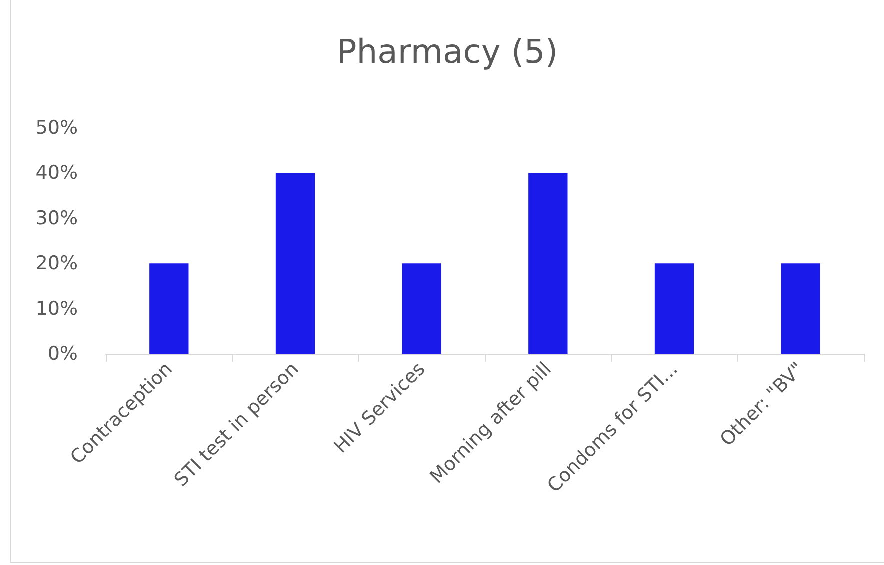  I want to click on y-tick-label: 0%, so click(63, 354).